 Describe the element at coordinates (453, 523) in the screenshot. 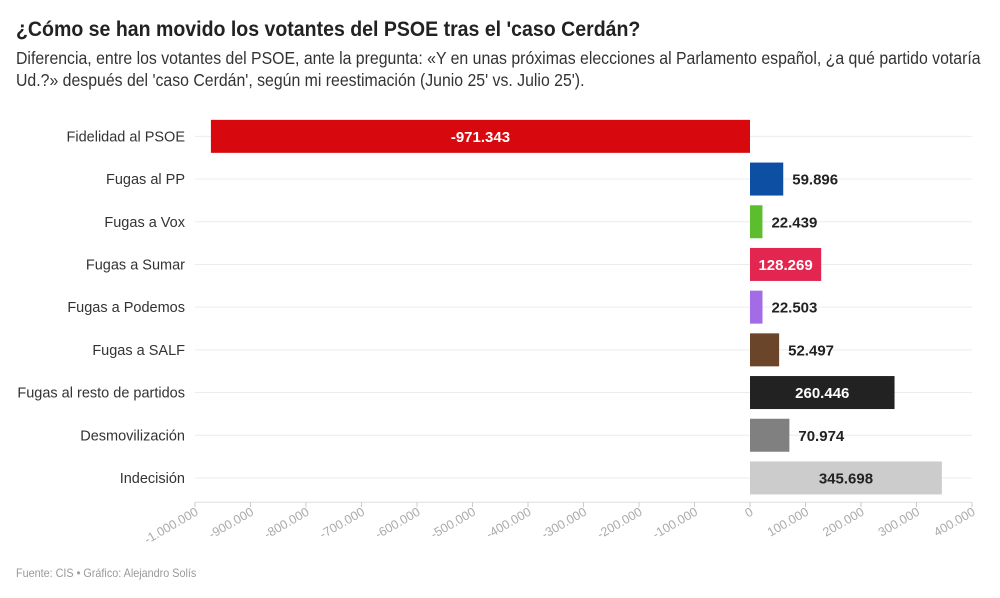

I see `x-tick-label: -500.000` at that location.